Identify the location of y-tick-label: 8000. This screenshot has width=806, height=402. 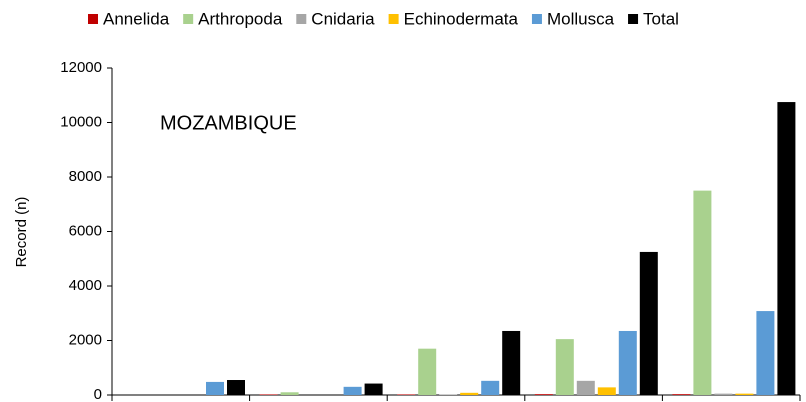
(85, 176).